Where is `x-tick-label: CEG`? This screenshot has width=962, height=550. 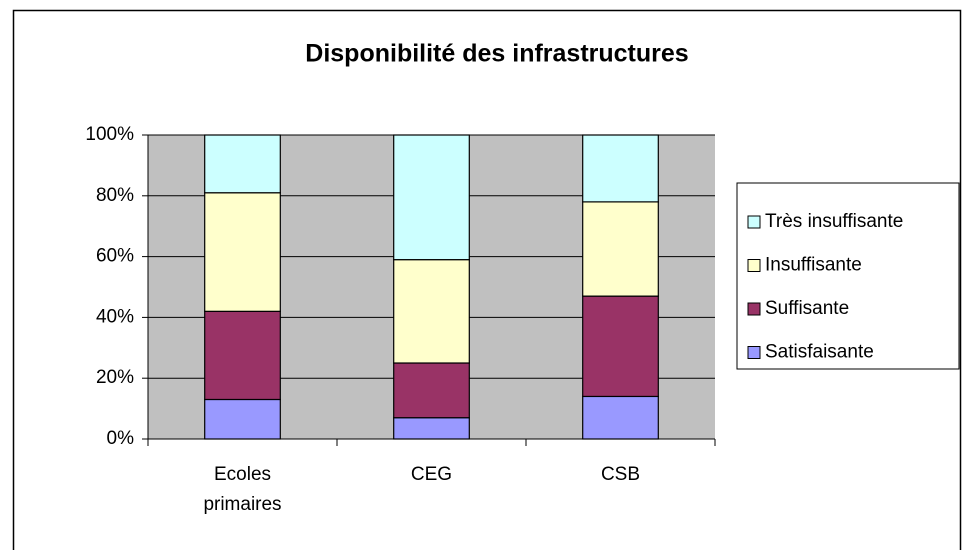
x-tick-label: CEG is located at coordinates (431, 474).